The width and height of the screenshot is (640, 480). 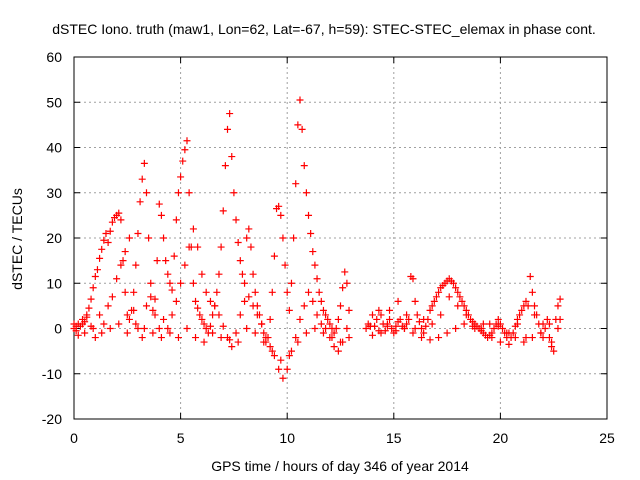 What do you see at coordinates (54, 283) in the screenshot?
I see `y-tick-label: 10` at bounding box center [54, 283].